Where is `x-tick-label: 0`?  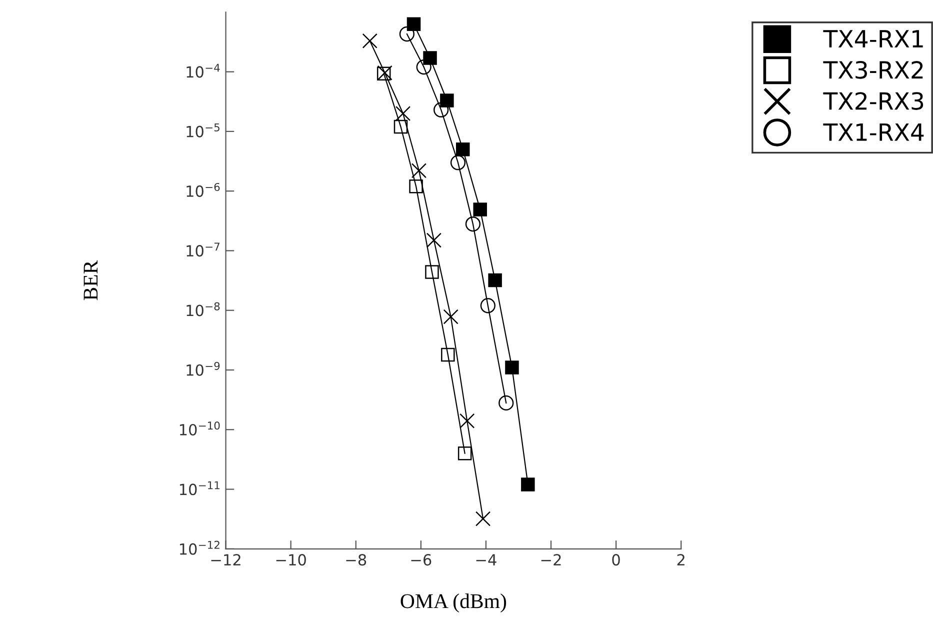
x-tick-label: 0 is located at coordinates (616, 560).